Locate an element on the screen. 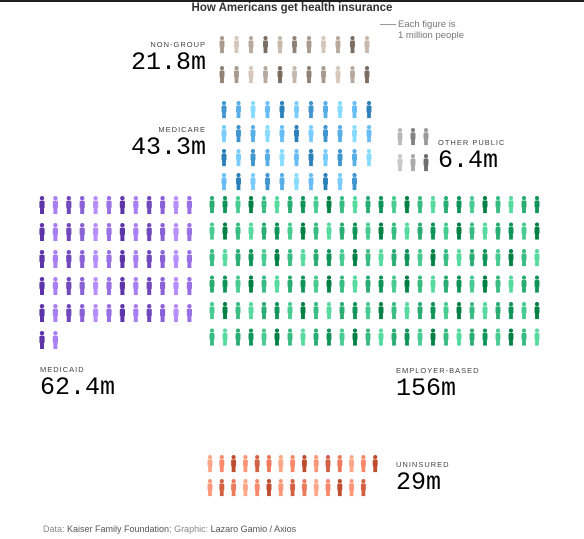 This screenshot has height=539, width=584. label-other-public: OTHER PUBLIC is located at coordinates (472, 142).